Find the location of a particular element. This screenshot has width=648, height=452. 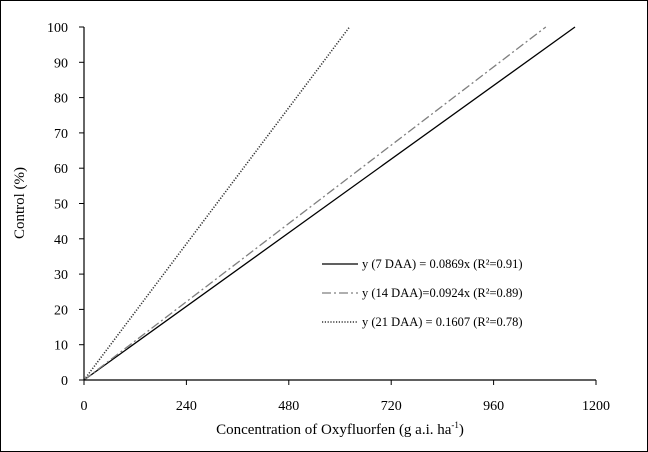

y-tick-label: 0 is located at coordinates (64, 381).